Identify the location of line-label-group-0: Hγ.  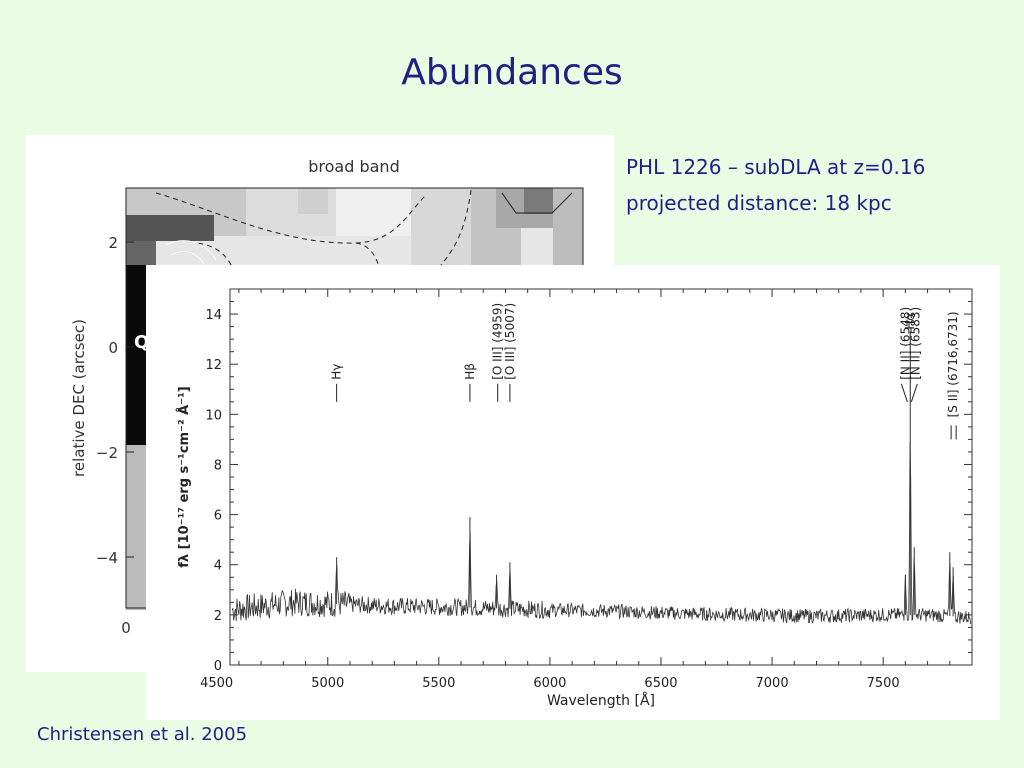
(337, 383).